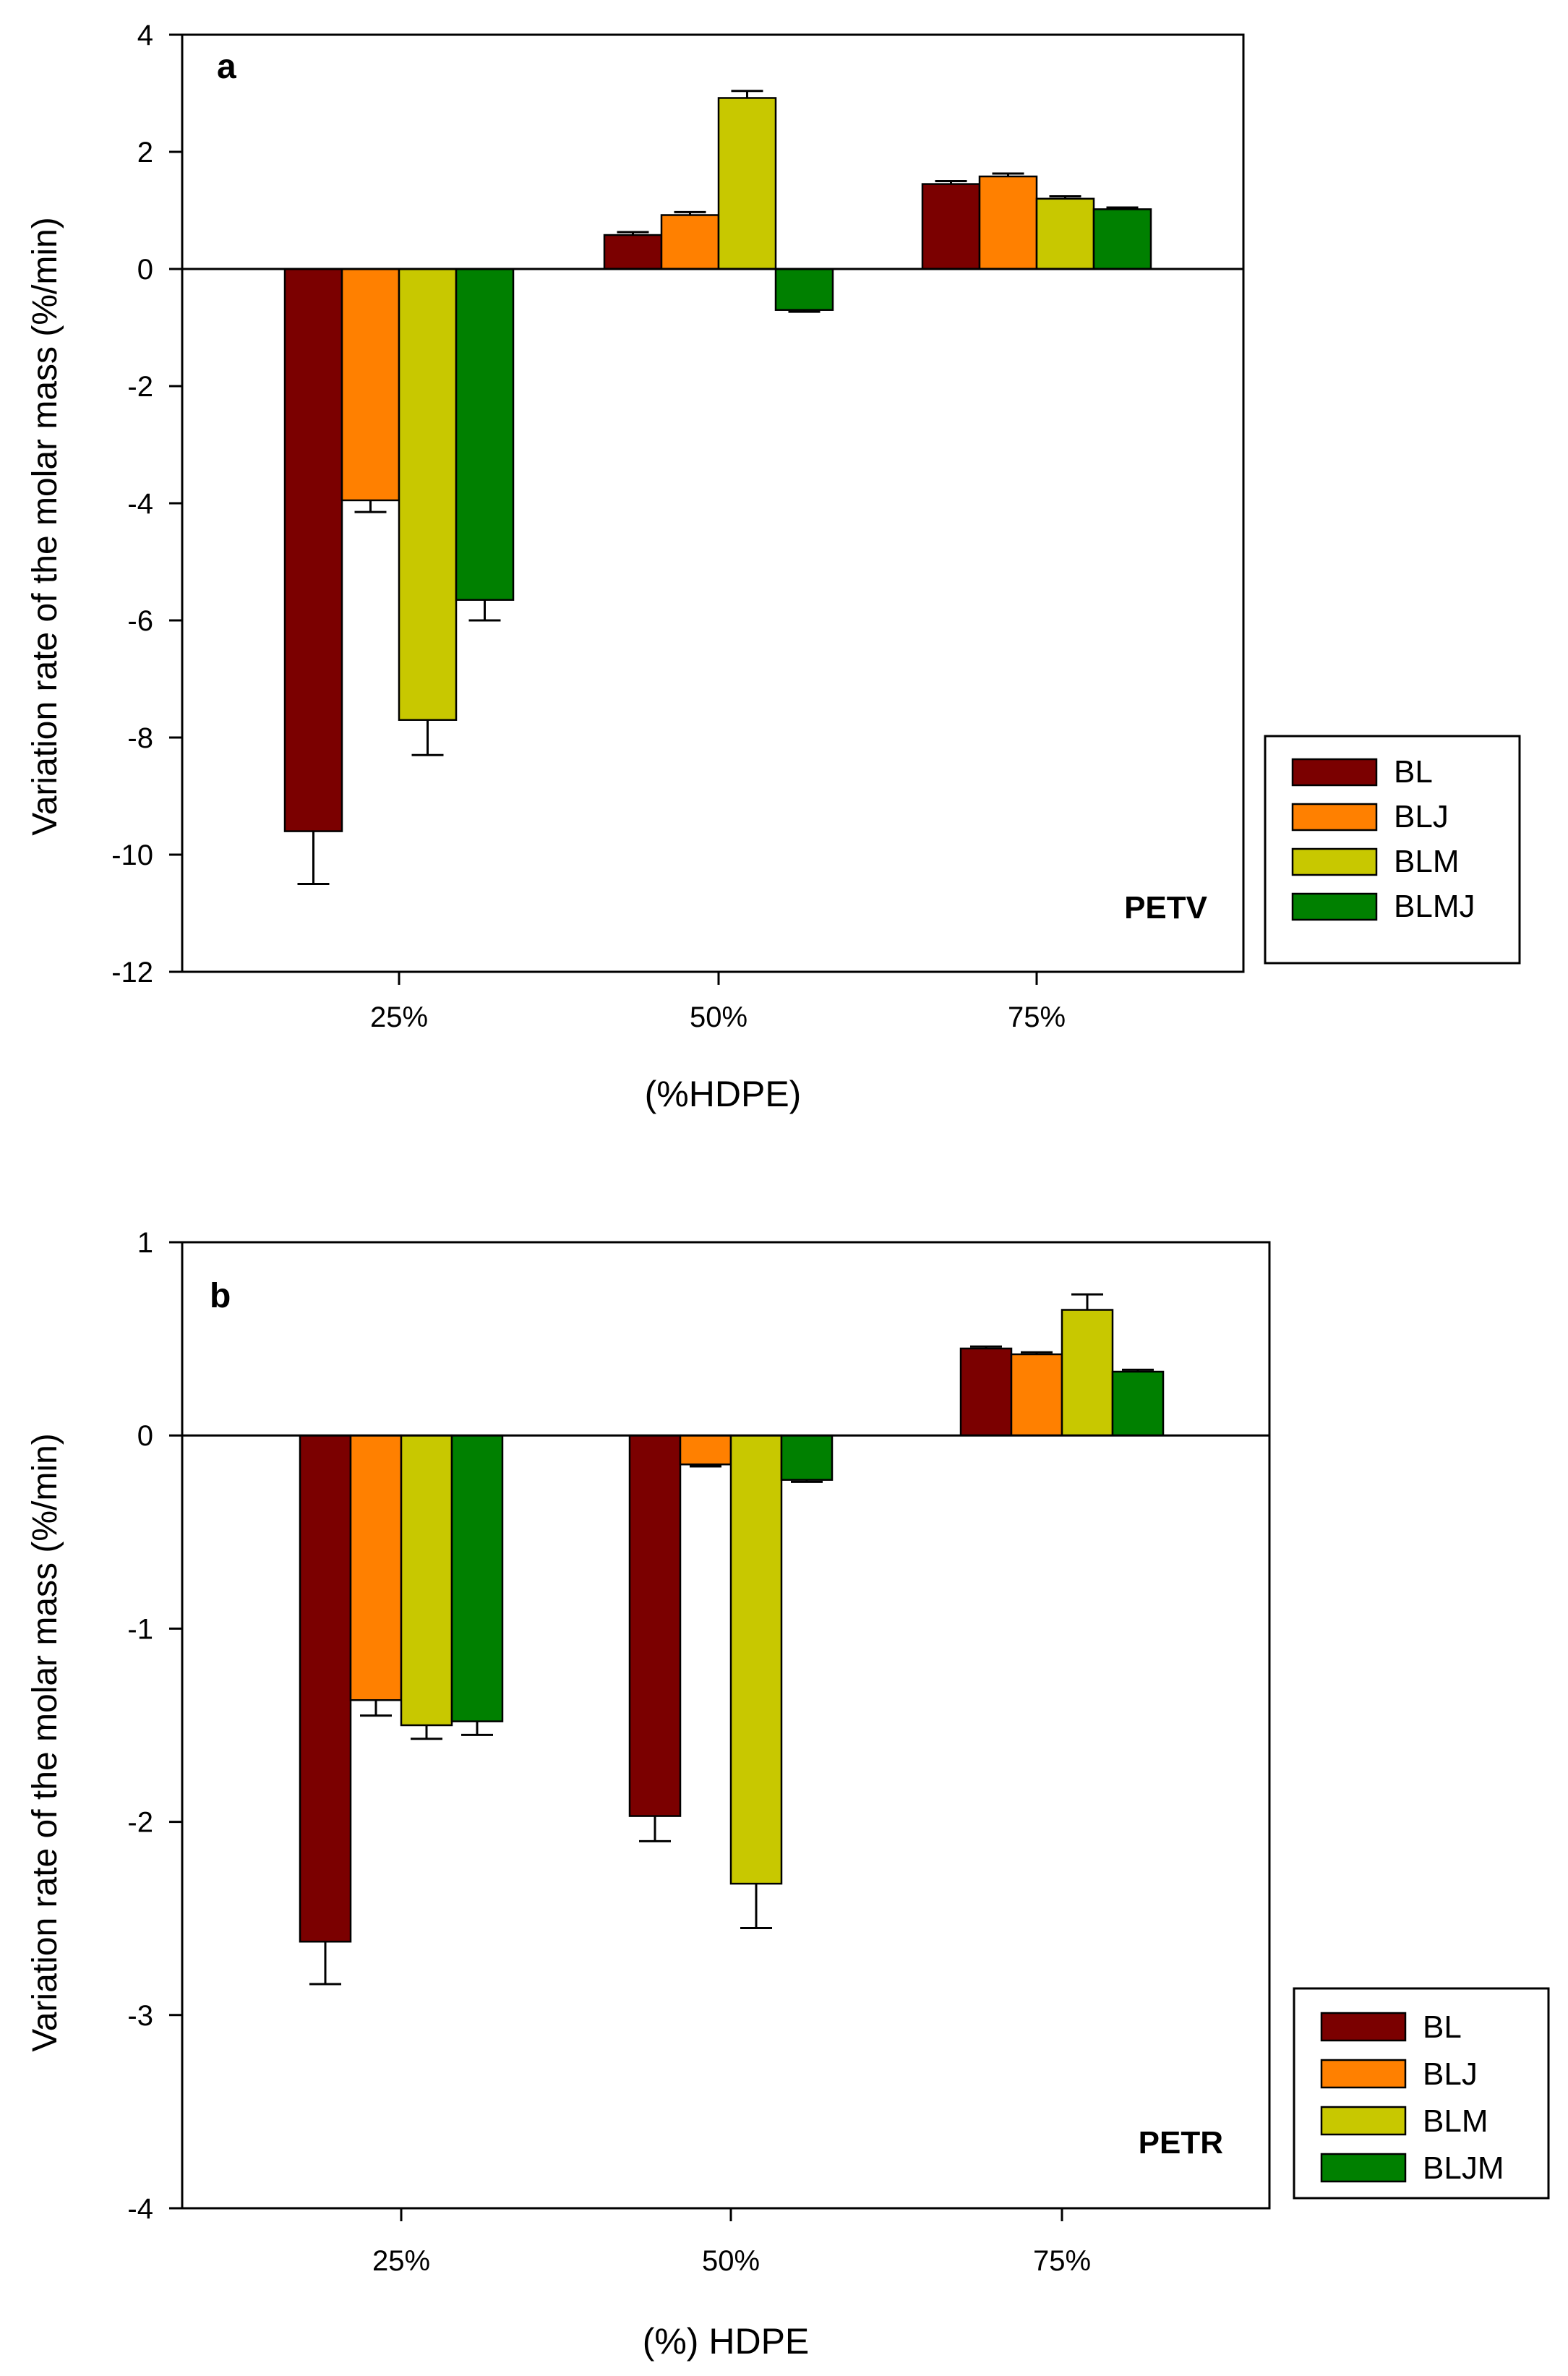 This screenshot has height=2376, width=1568. Describe the element at coordinates (1334, 906) in the screenshot. I see `legend-swatch-BLMJ` at that location.